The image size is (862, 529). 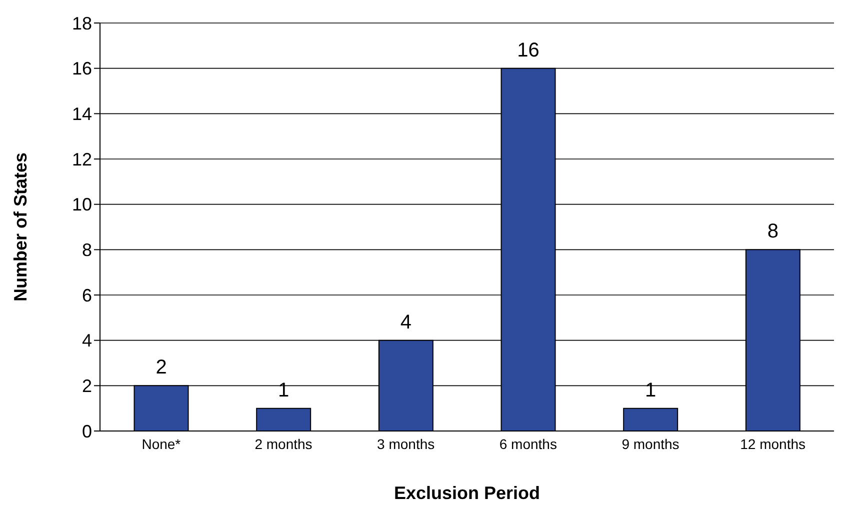 I want to click on x-axis-title: Exclusion Period, so click(x=467, y=493).